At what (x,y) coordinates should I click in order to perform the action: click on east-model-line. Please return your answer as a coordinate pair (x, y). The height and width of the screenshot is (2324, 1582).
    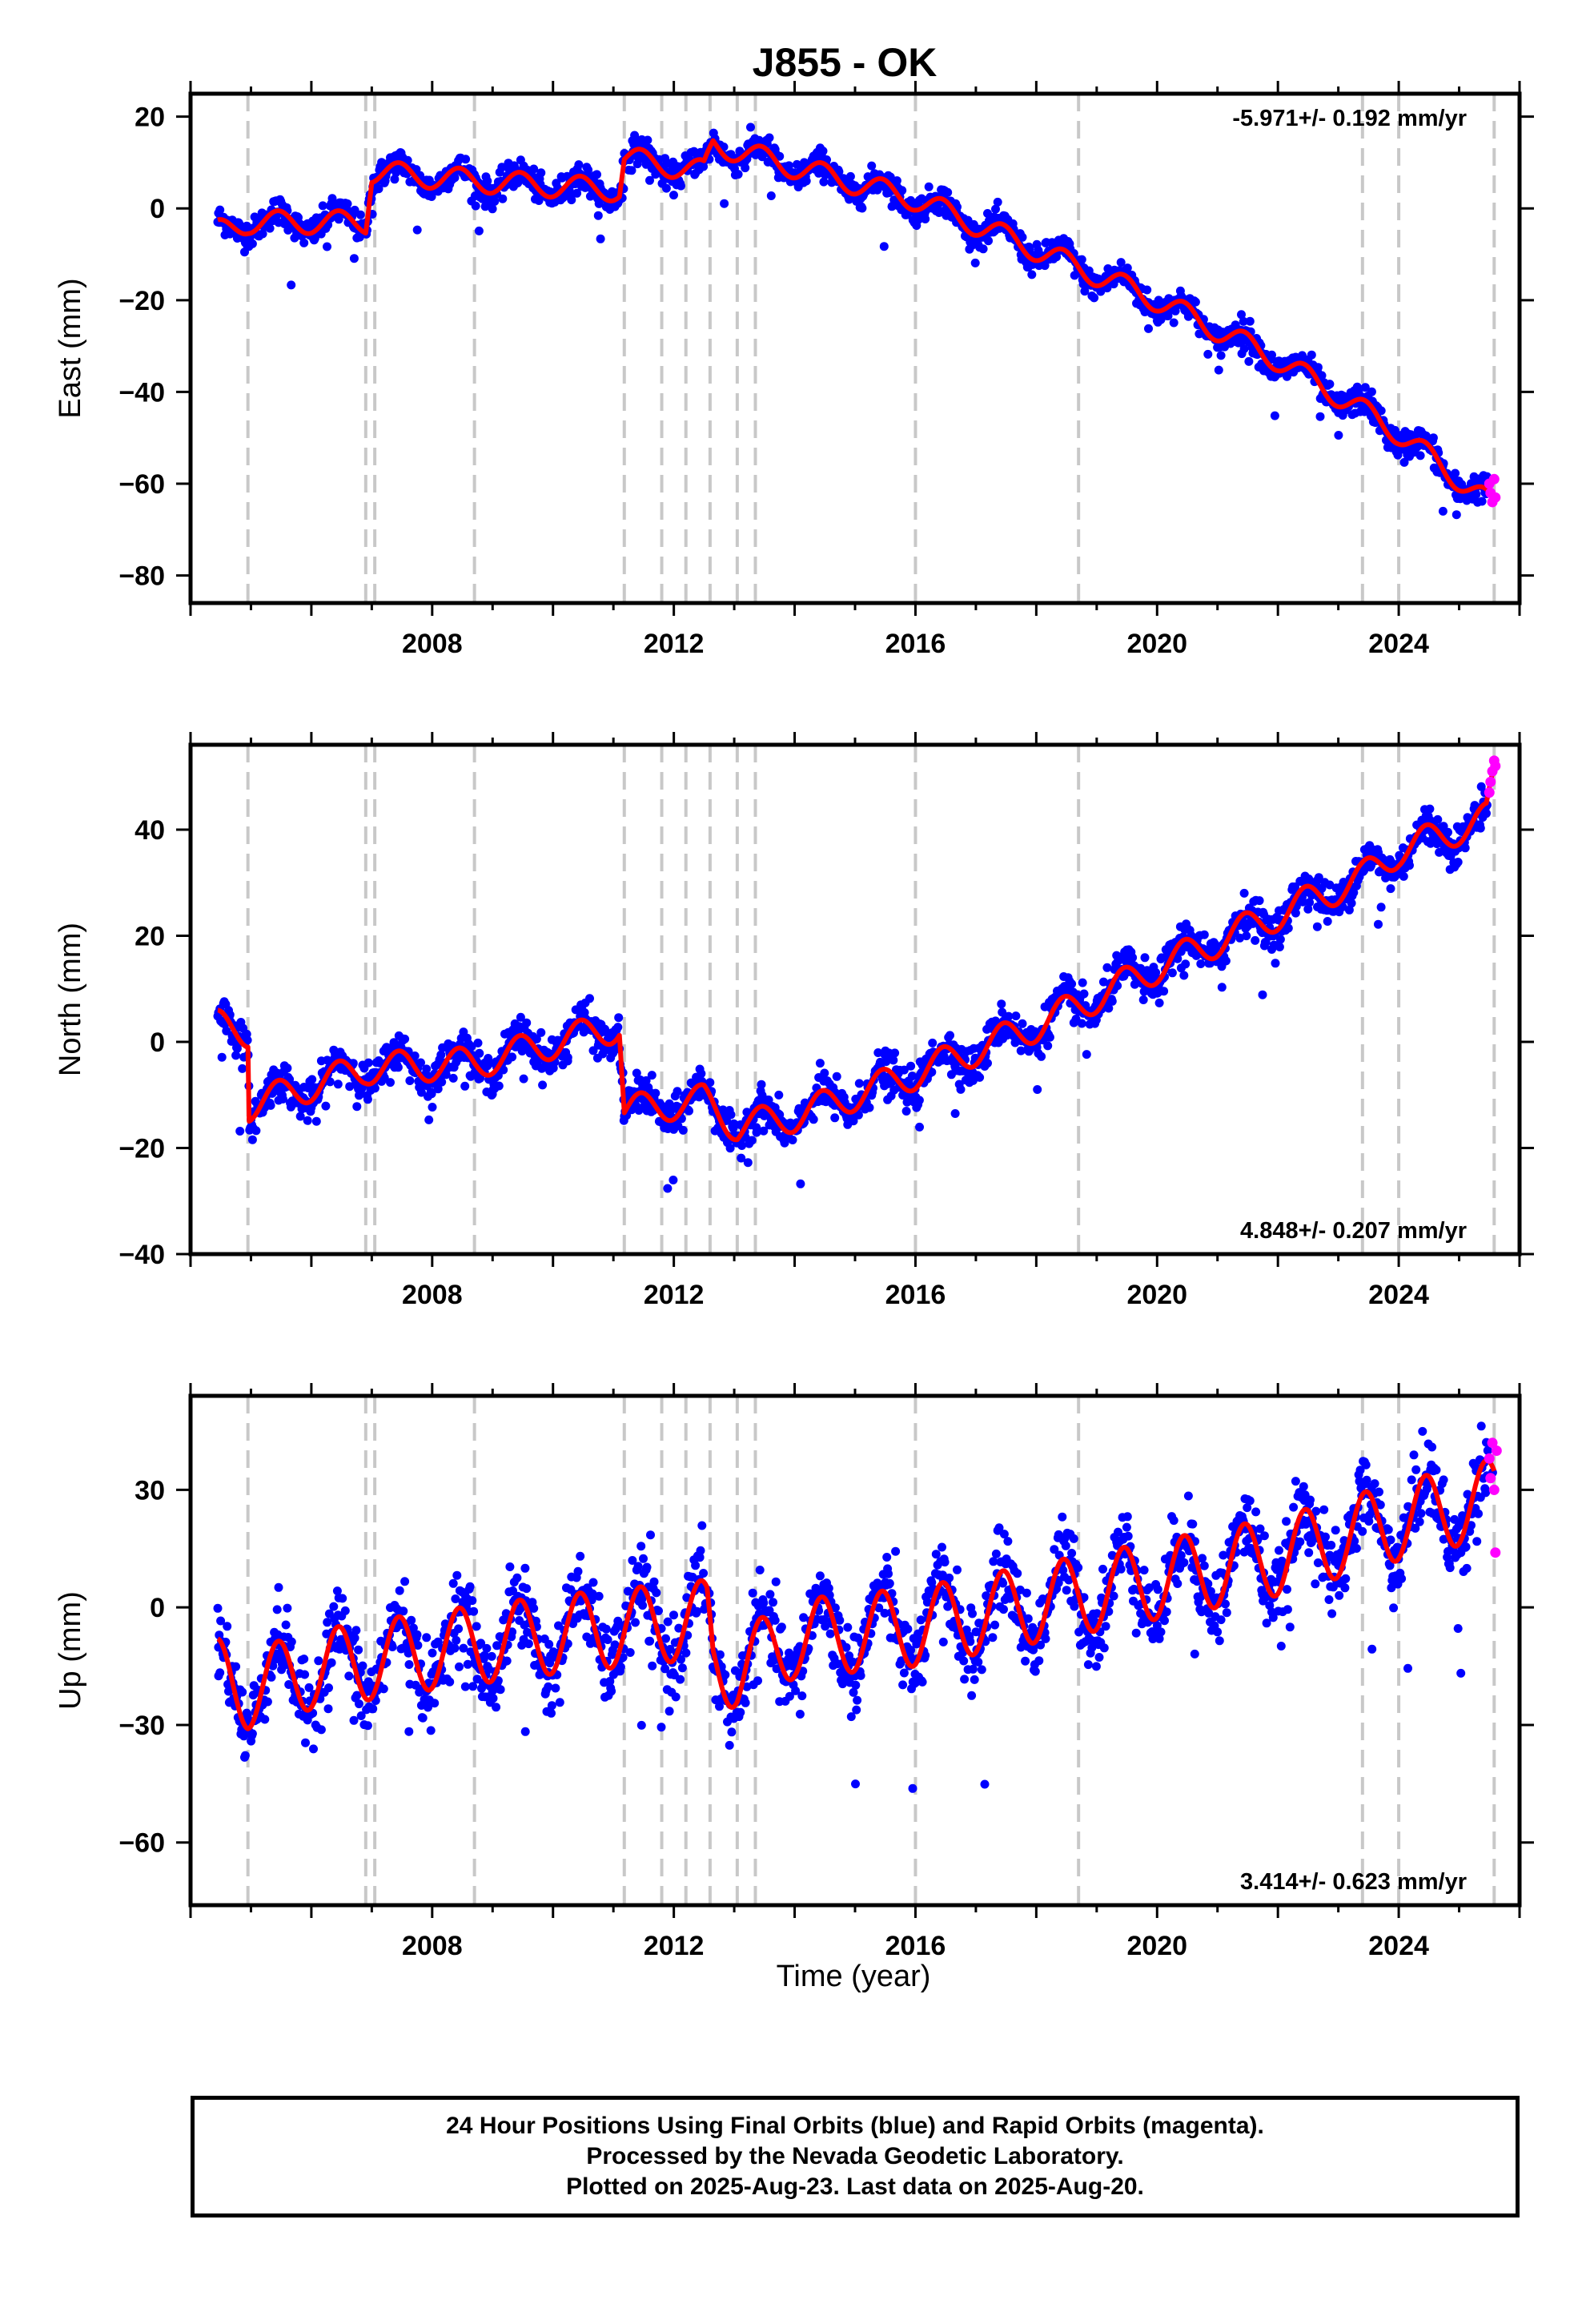
    Looking at the image, I should click on (855, 319).